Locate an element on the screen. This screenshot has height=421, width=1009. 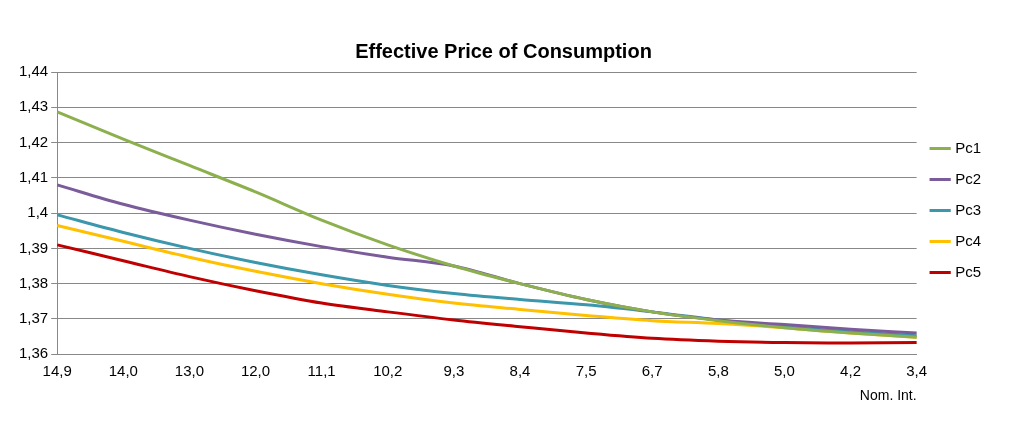
chart-title: Effective Price of Consumption is located at coordinates (503, 50).